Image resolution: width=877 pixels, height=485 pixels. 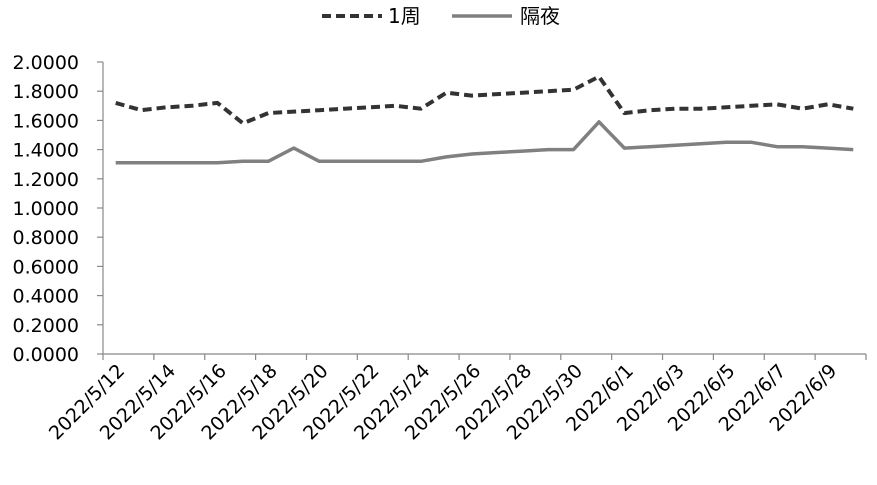 I want to click on y-tick-label: 1.2000, so click(x=46, y=180).